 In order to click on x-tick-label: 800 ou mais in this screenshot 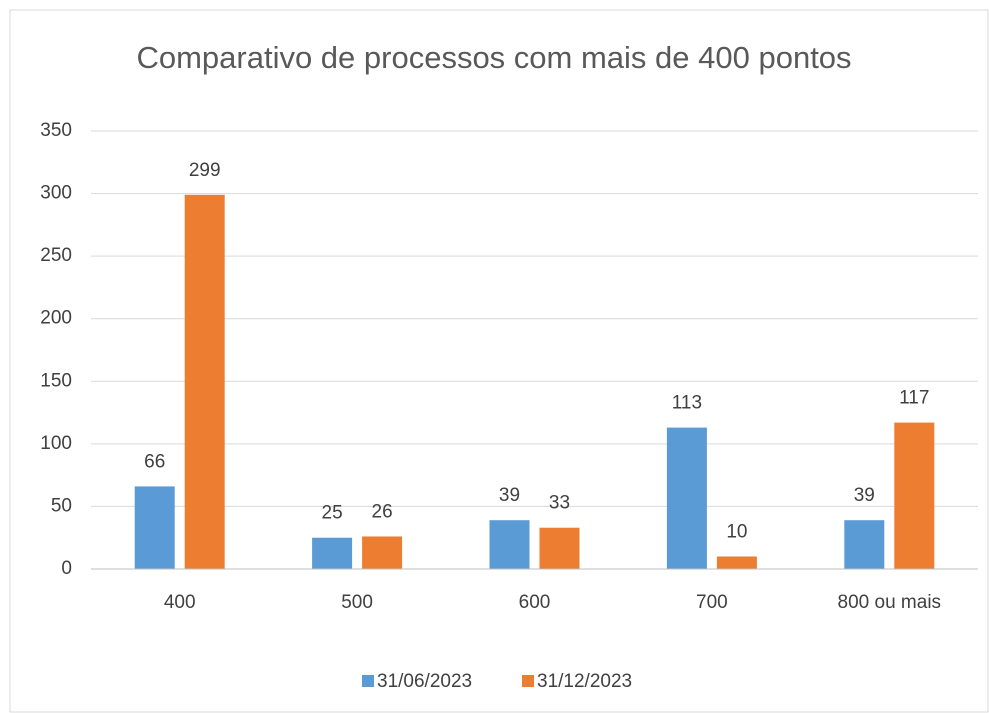, I will do `click(890, 602)`.